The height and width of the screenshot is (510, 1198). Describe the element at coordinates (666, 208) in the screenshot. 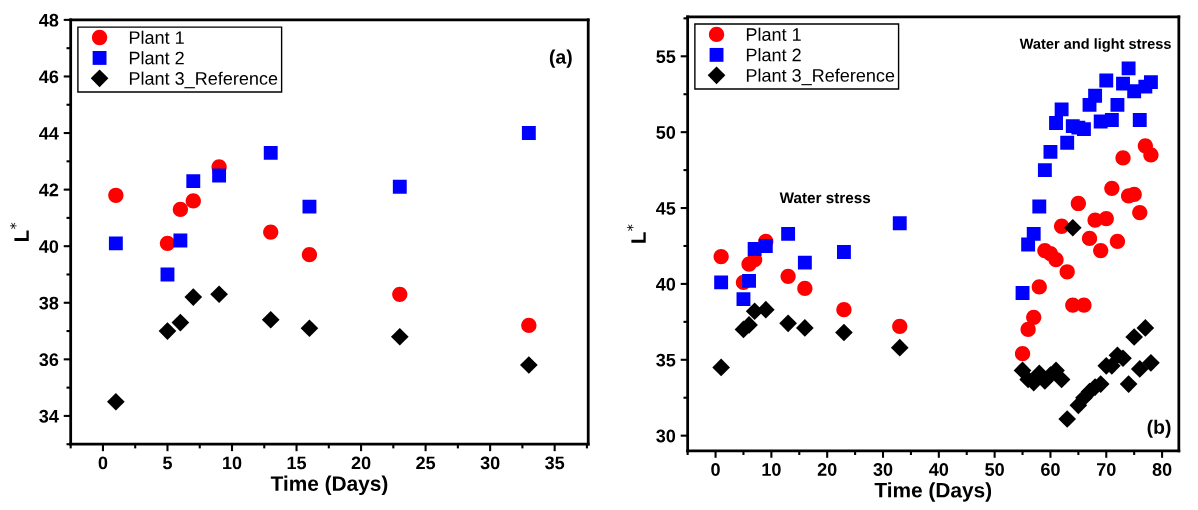

I see `y-tick-label: 45` at that location.